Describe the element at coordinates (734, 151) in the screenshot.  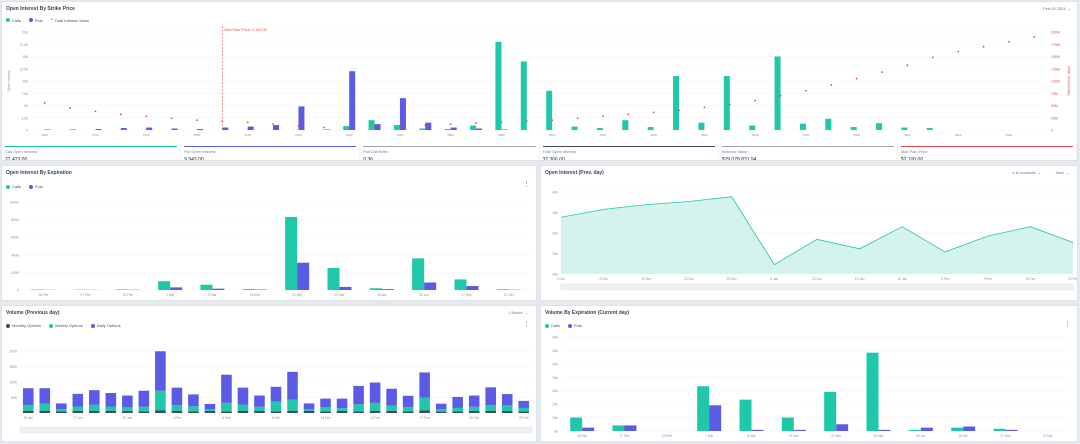
I see `stat-label: Notional Value` at that location.